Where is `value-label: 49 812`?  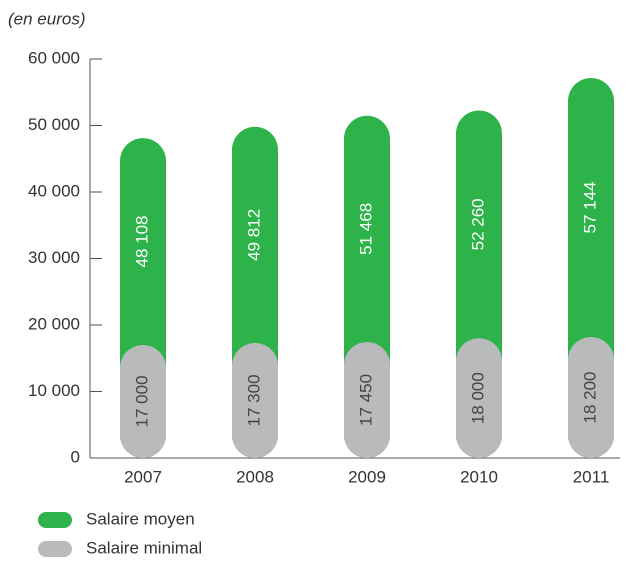
value-label: 49 812 is located at coordinates (253, 235).